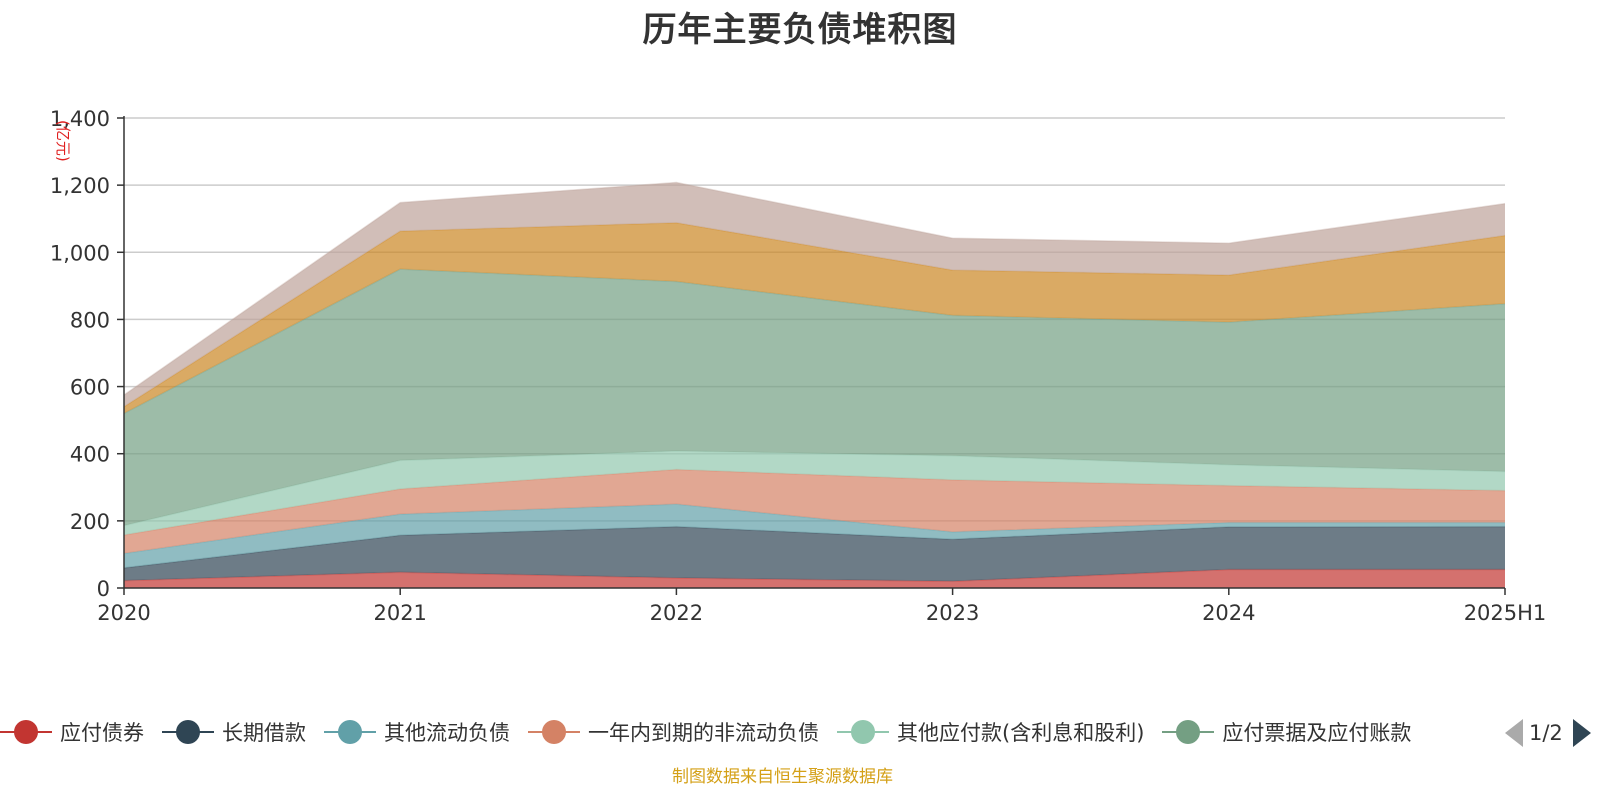  Describe the element at coordinates (90, 455) in the screenshot. I see `y-tick-label: 400` at that location.